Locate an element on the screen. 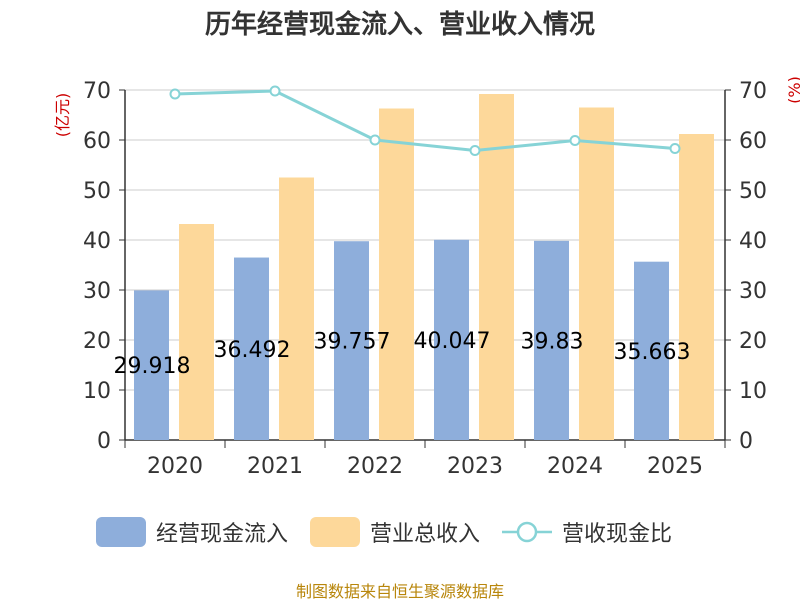 The width and height of the screenshot is (800, 602). data-label-cash-inflow: 35.663 is located at coordinates (652, 352).